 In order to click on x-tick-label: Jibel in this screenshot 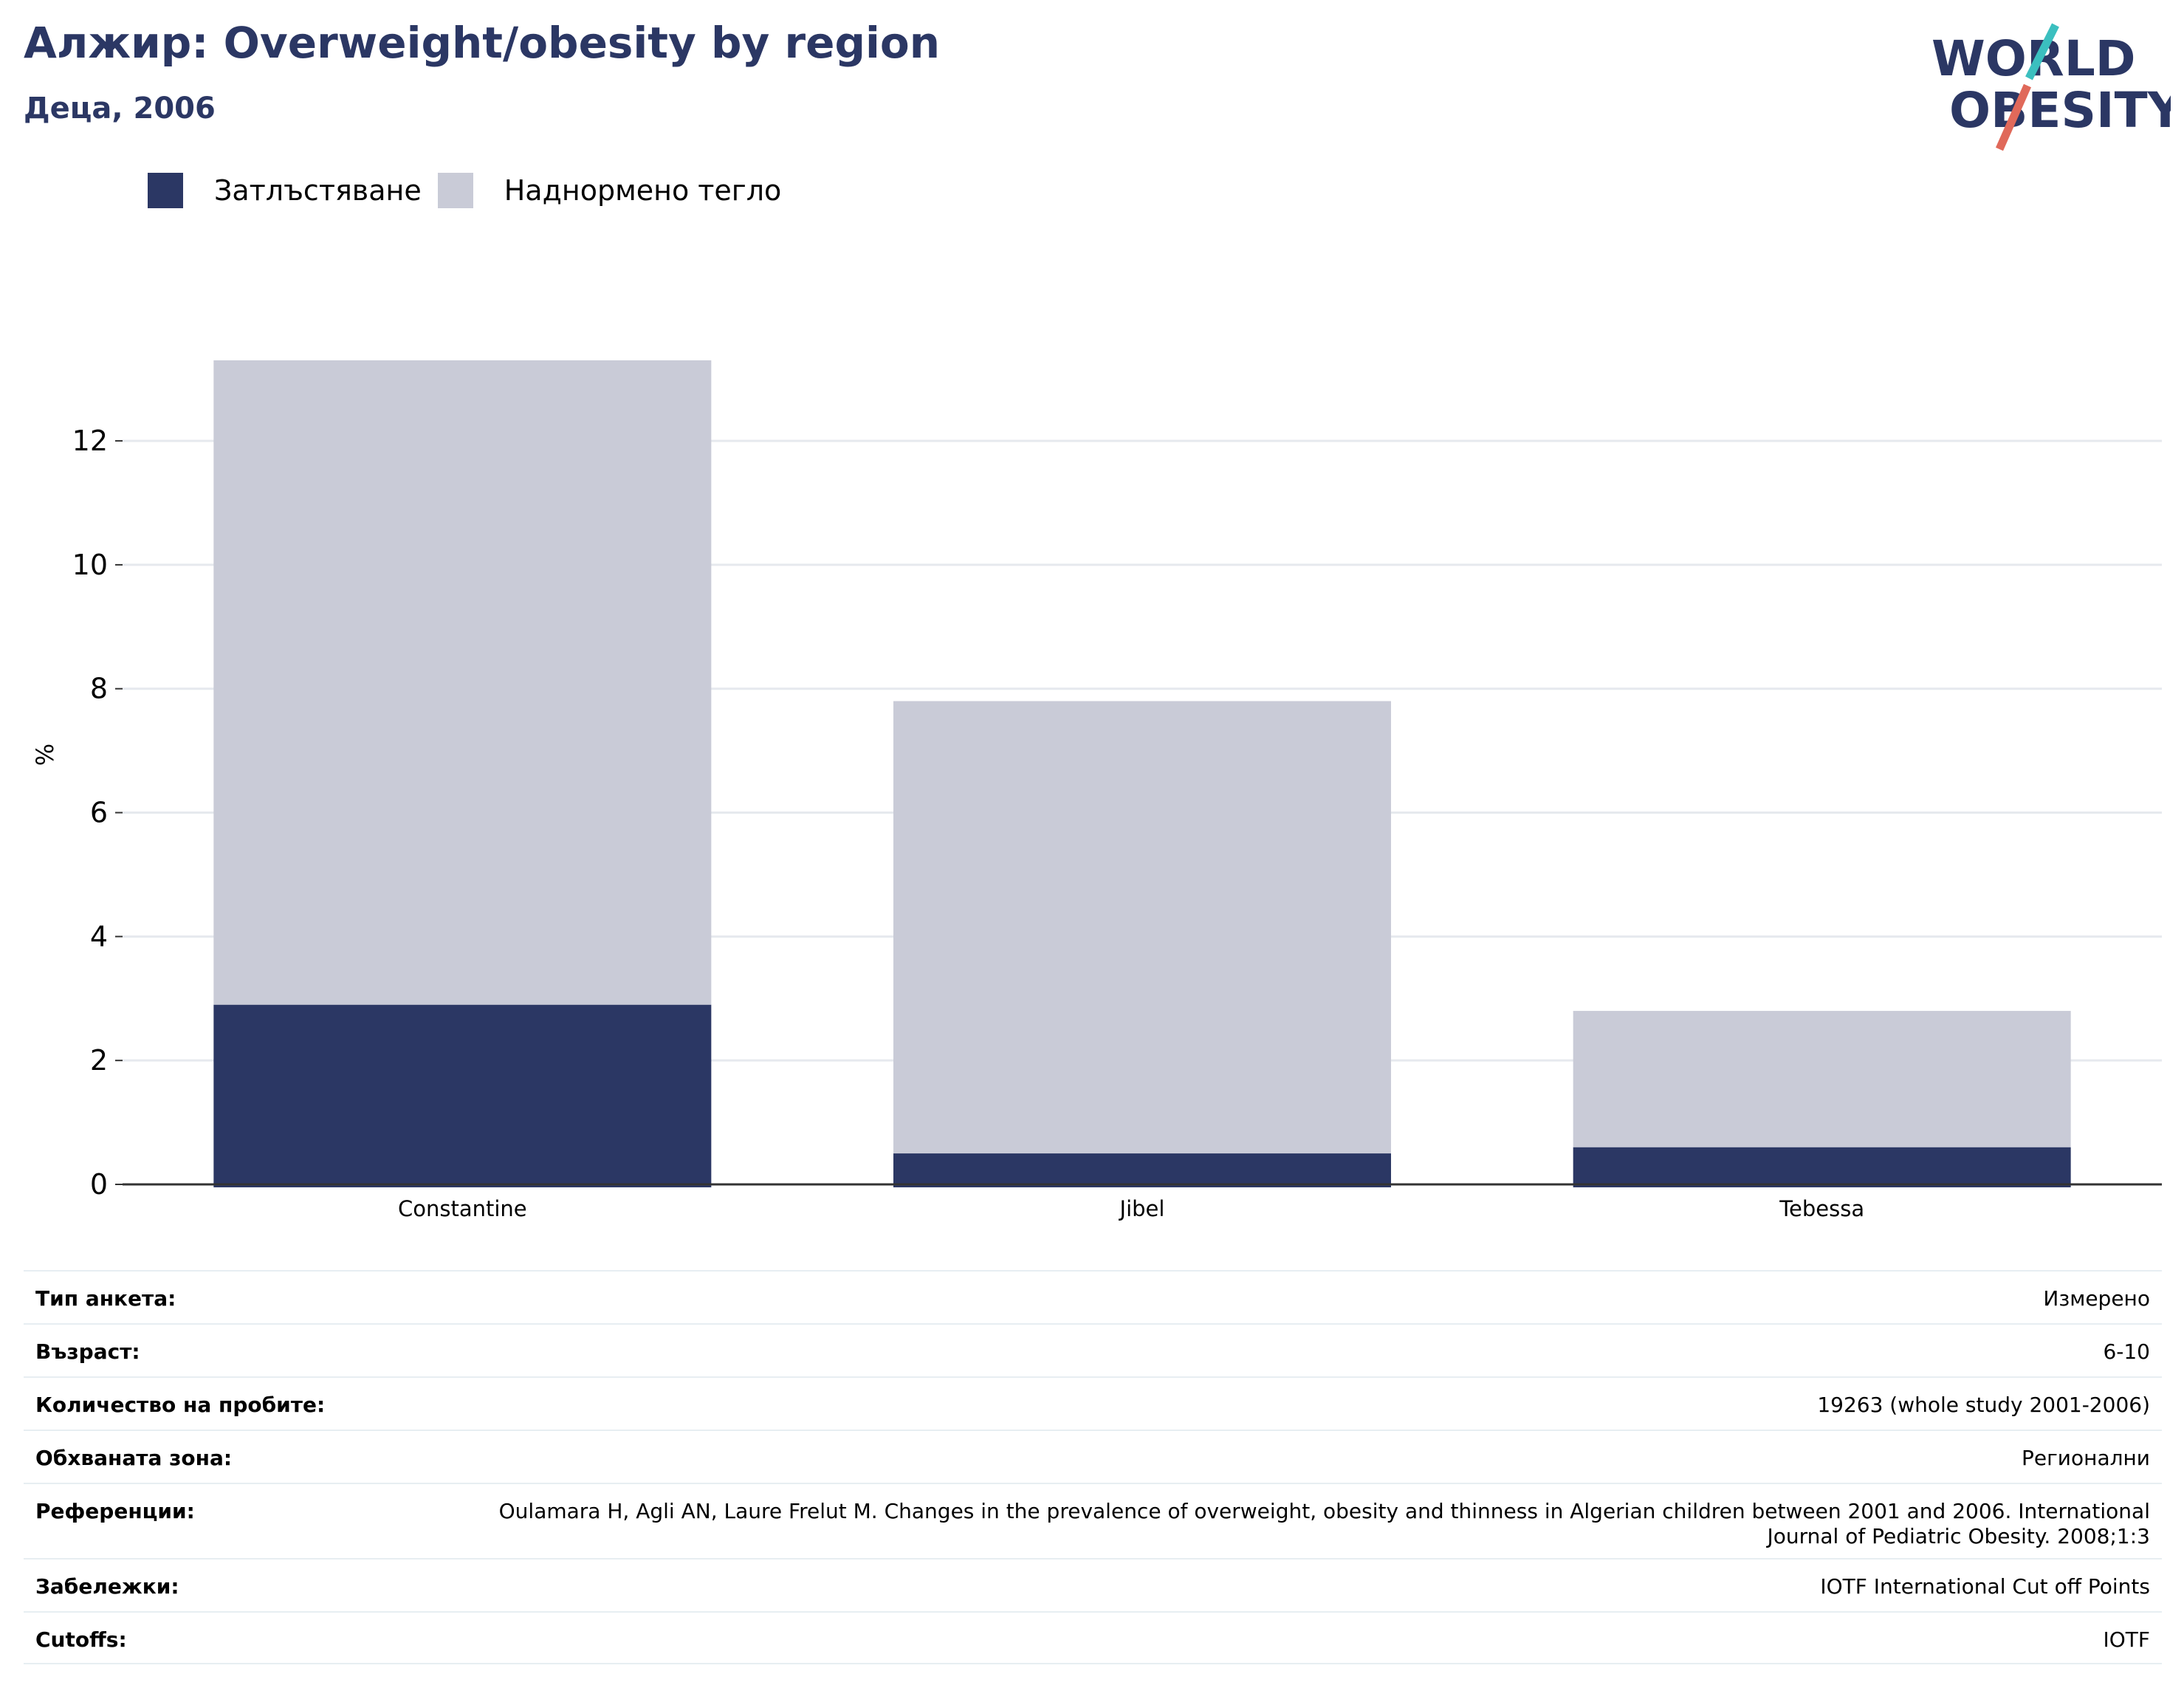, I will do `click(1142, 1208)`.